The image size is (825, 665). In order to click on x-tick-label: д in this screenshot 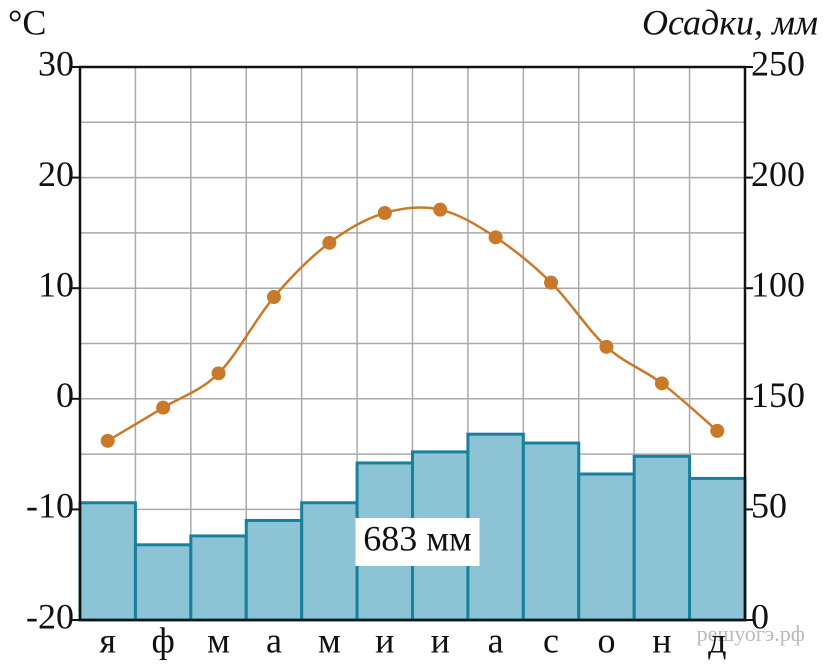, I will do `click(717, 640)`.